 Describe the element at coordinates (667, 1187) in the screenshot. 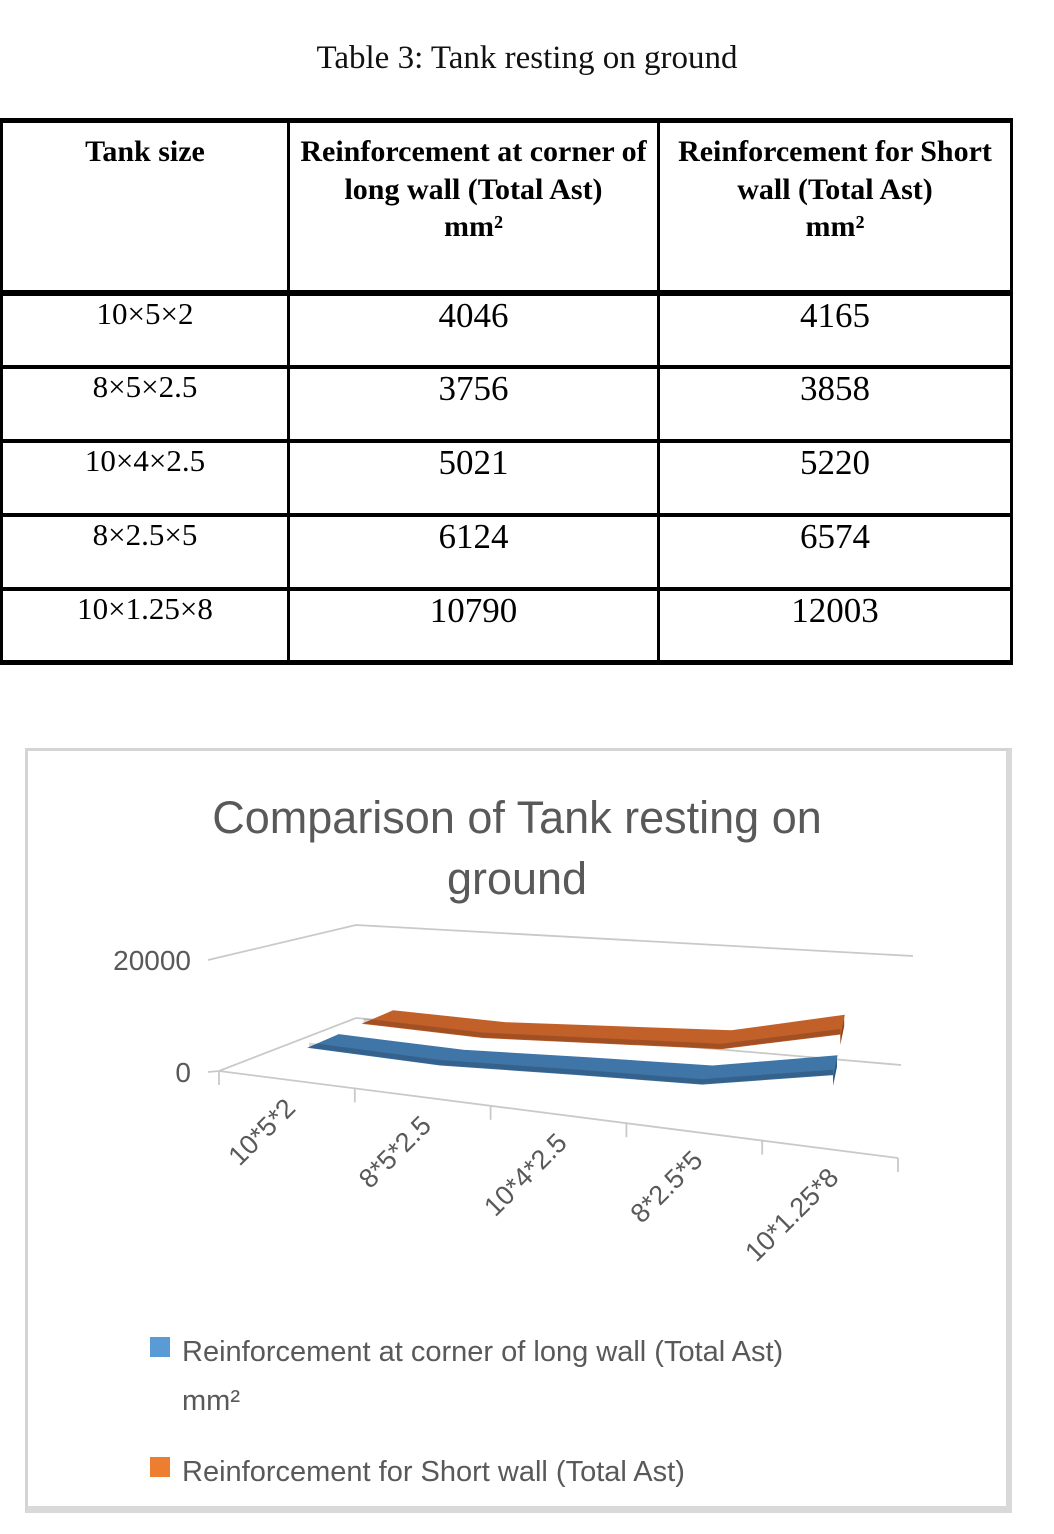

I see `x-category-label: 8*2.5*5` at that location.